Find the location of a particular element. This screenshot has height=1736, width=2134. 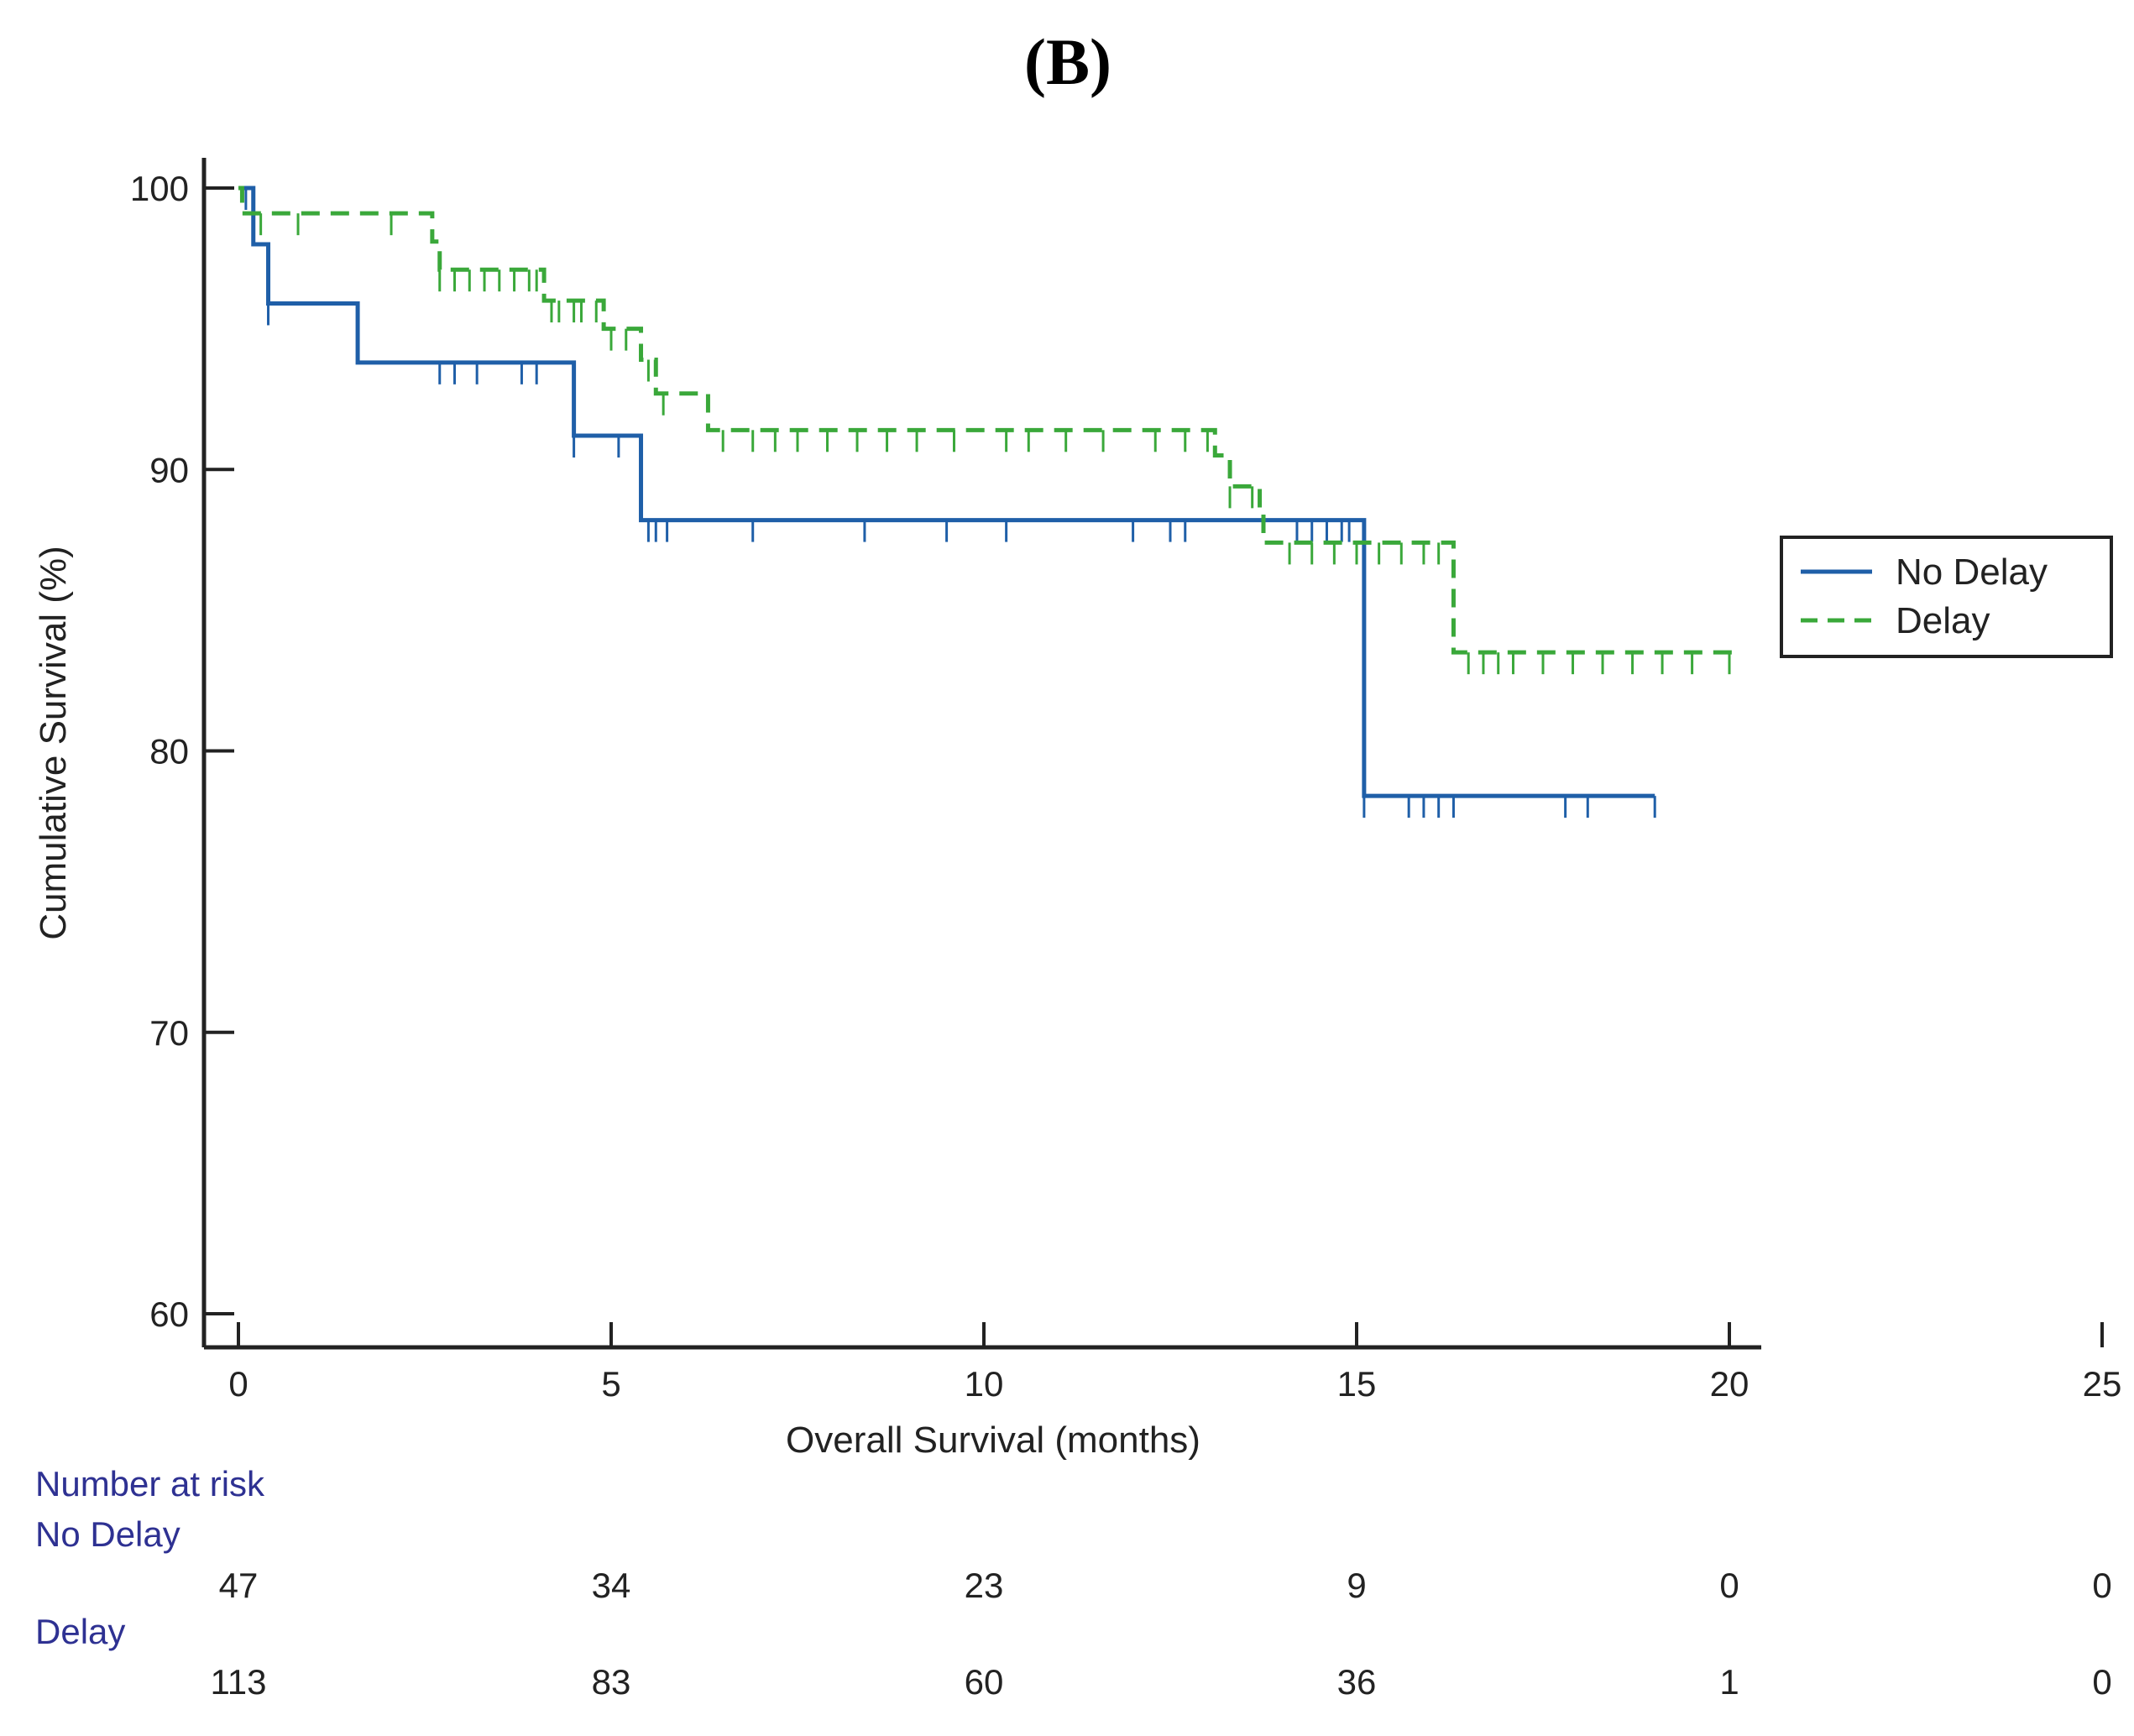

x-tick-label: 0 is located at coordinates (238, 1384).